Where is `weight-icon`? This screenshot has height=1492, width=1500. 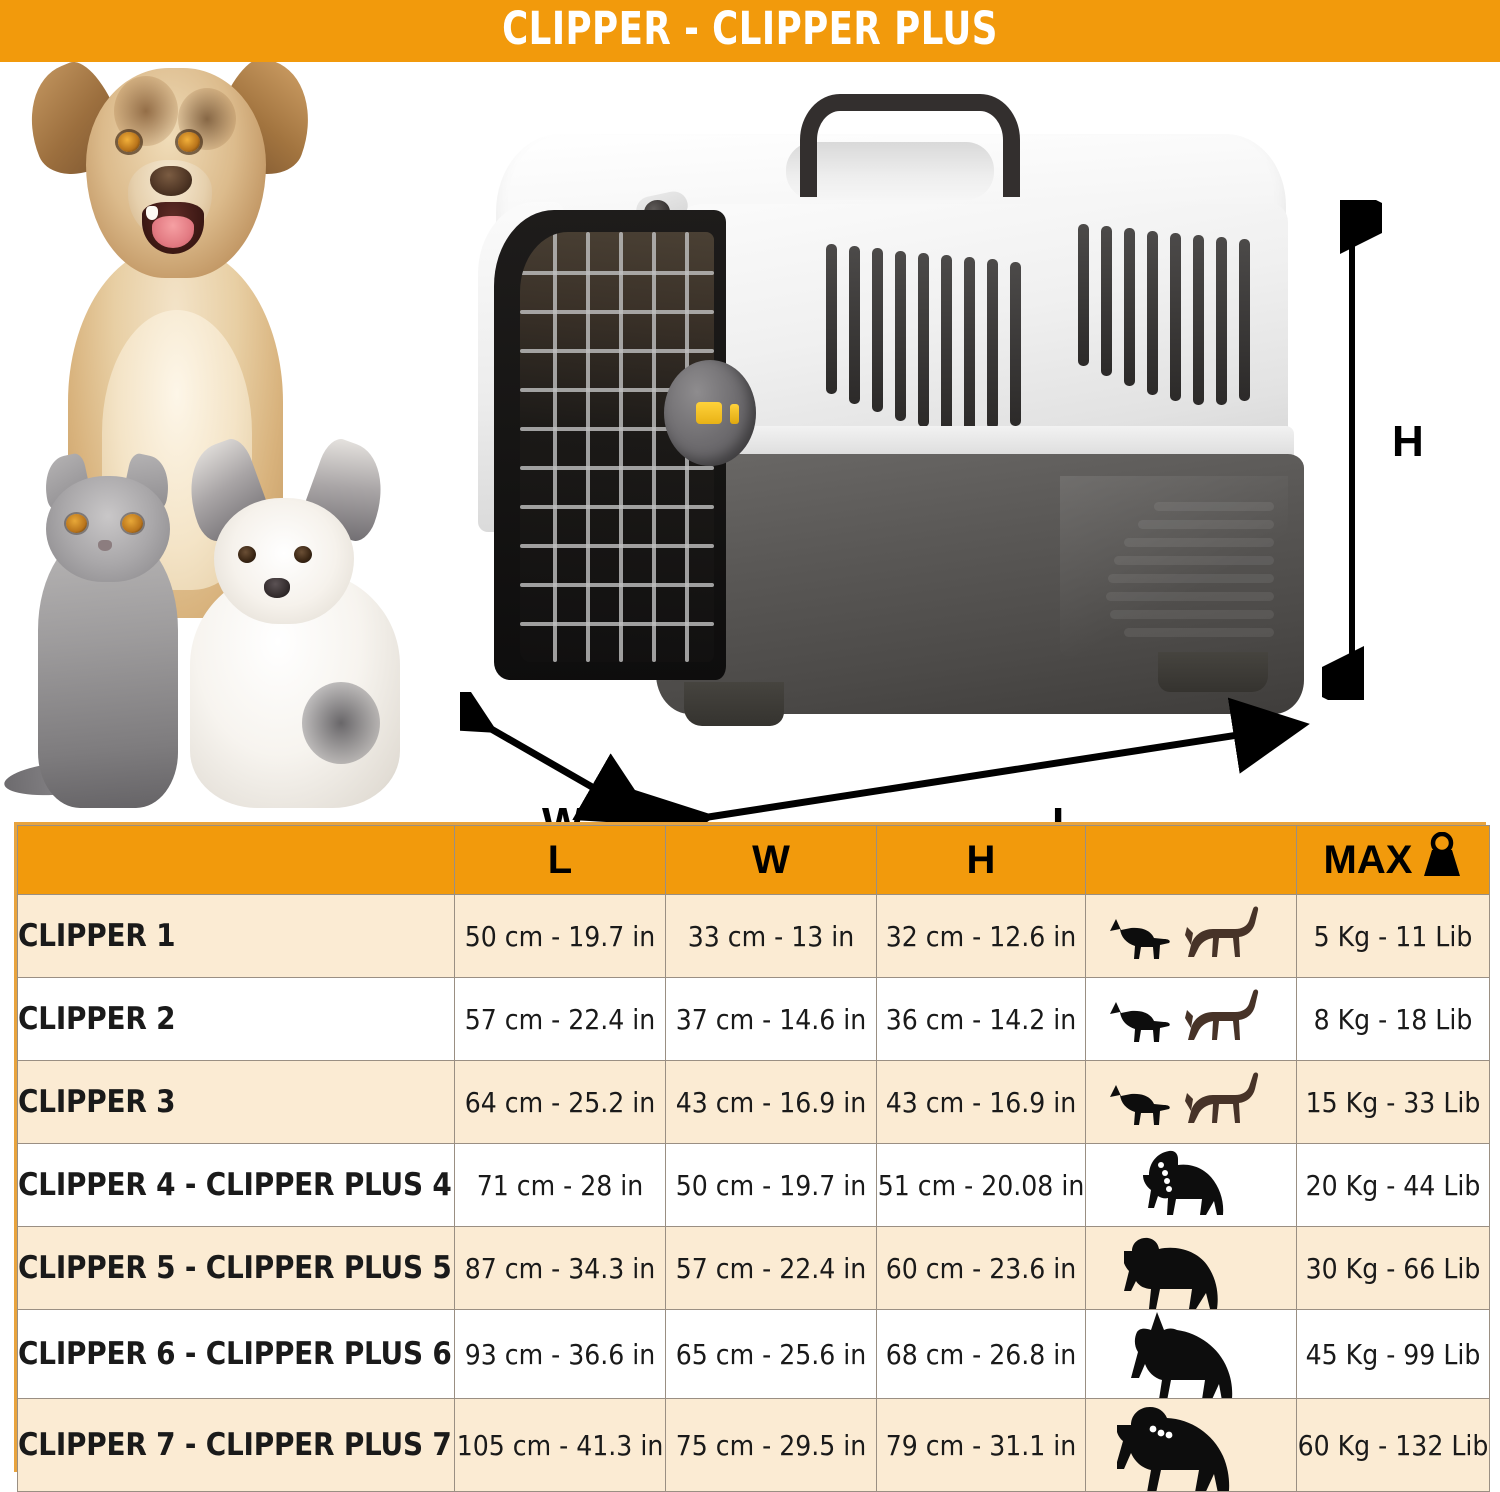
weight-icon is located at coordinates (1442, 859).